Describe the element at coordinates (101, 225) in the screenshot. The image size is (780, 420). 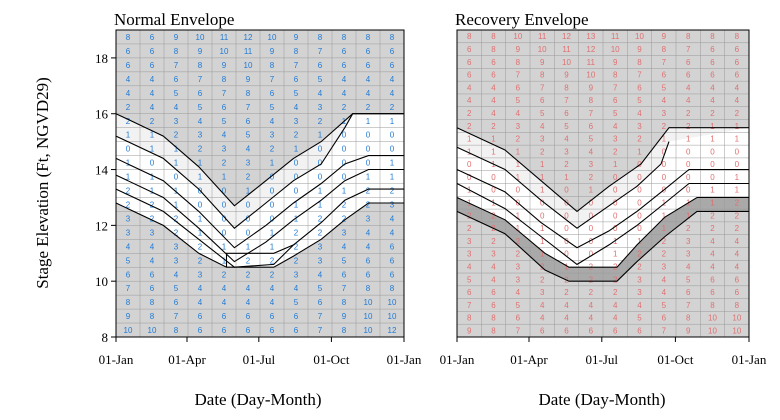
I see `y-tick-label: 12` at that location.